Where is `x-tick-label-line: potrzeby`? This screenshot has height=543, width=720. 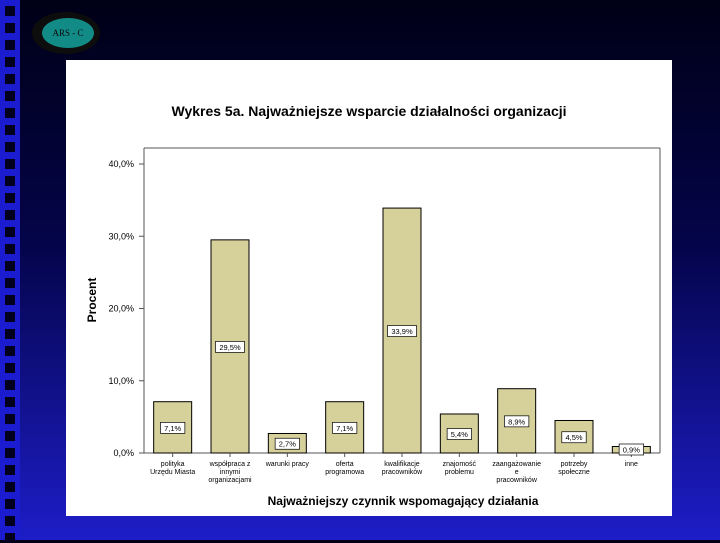
x-tick-label-line: potrzeby is located at coordinates (574, 464).